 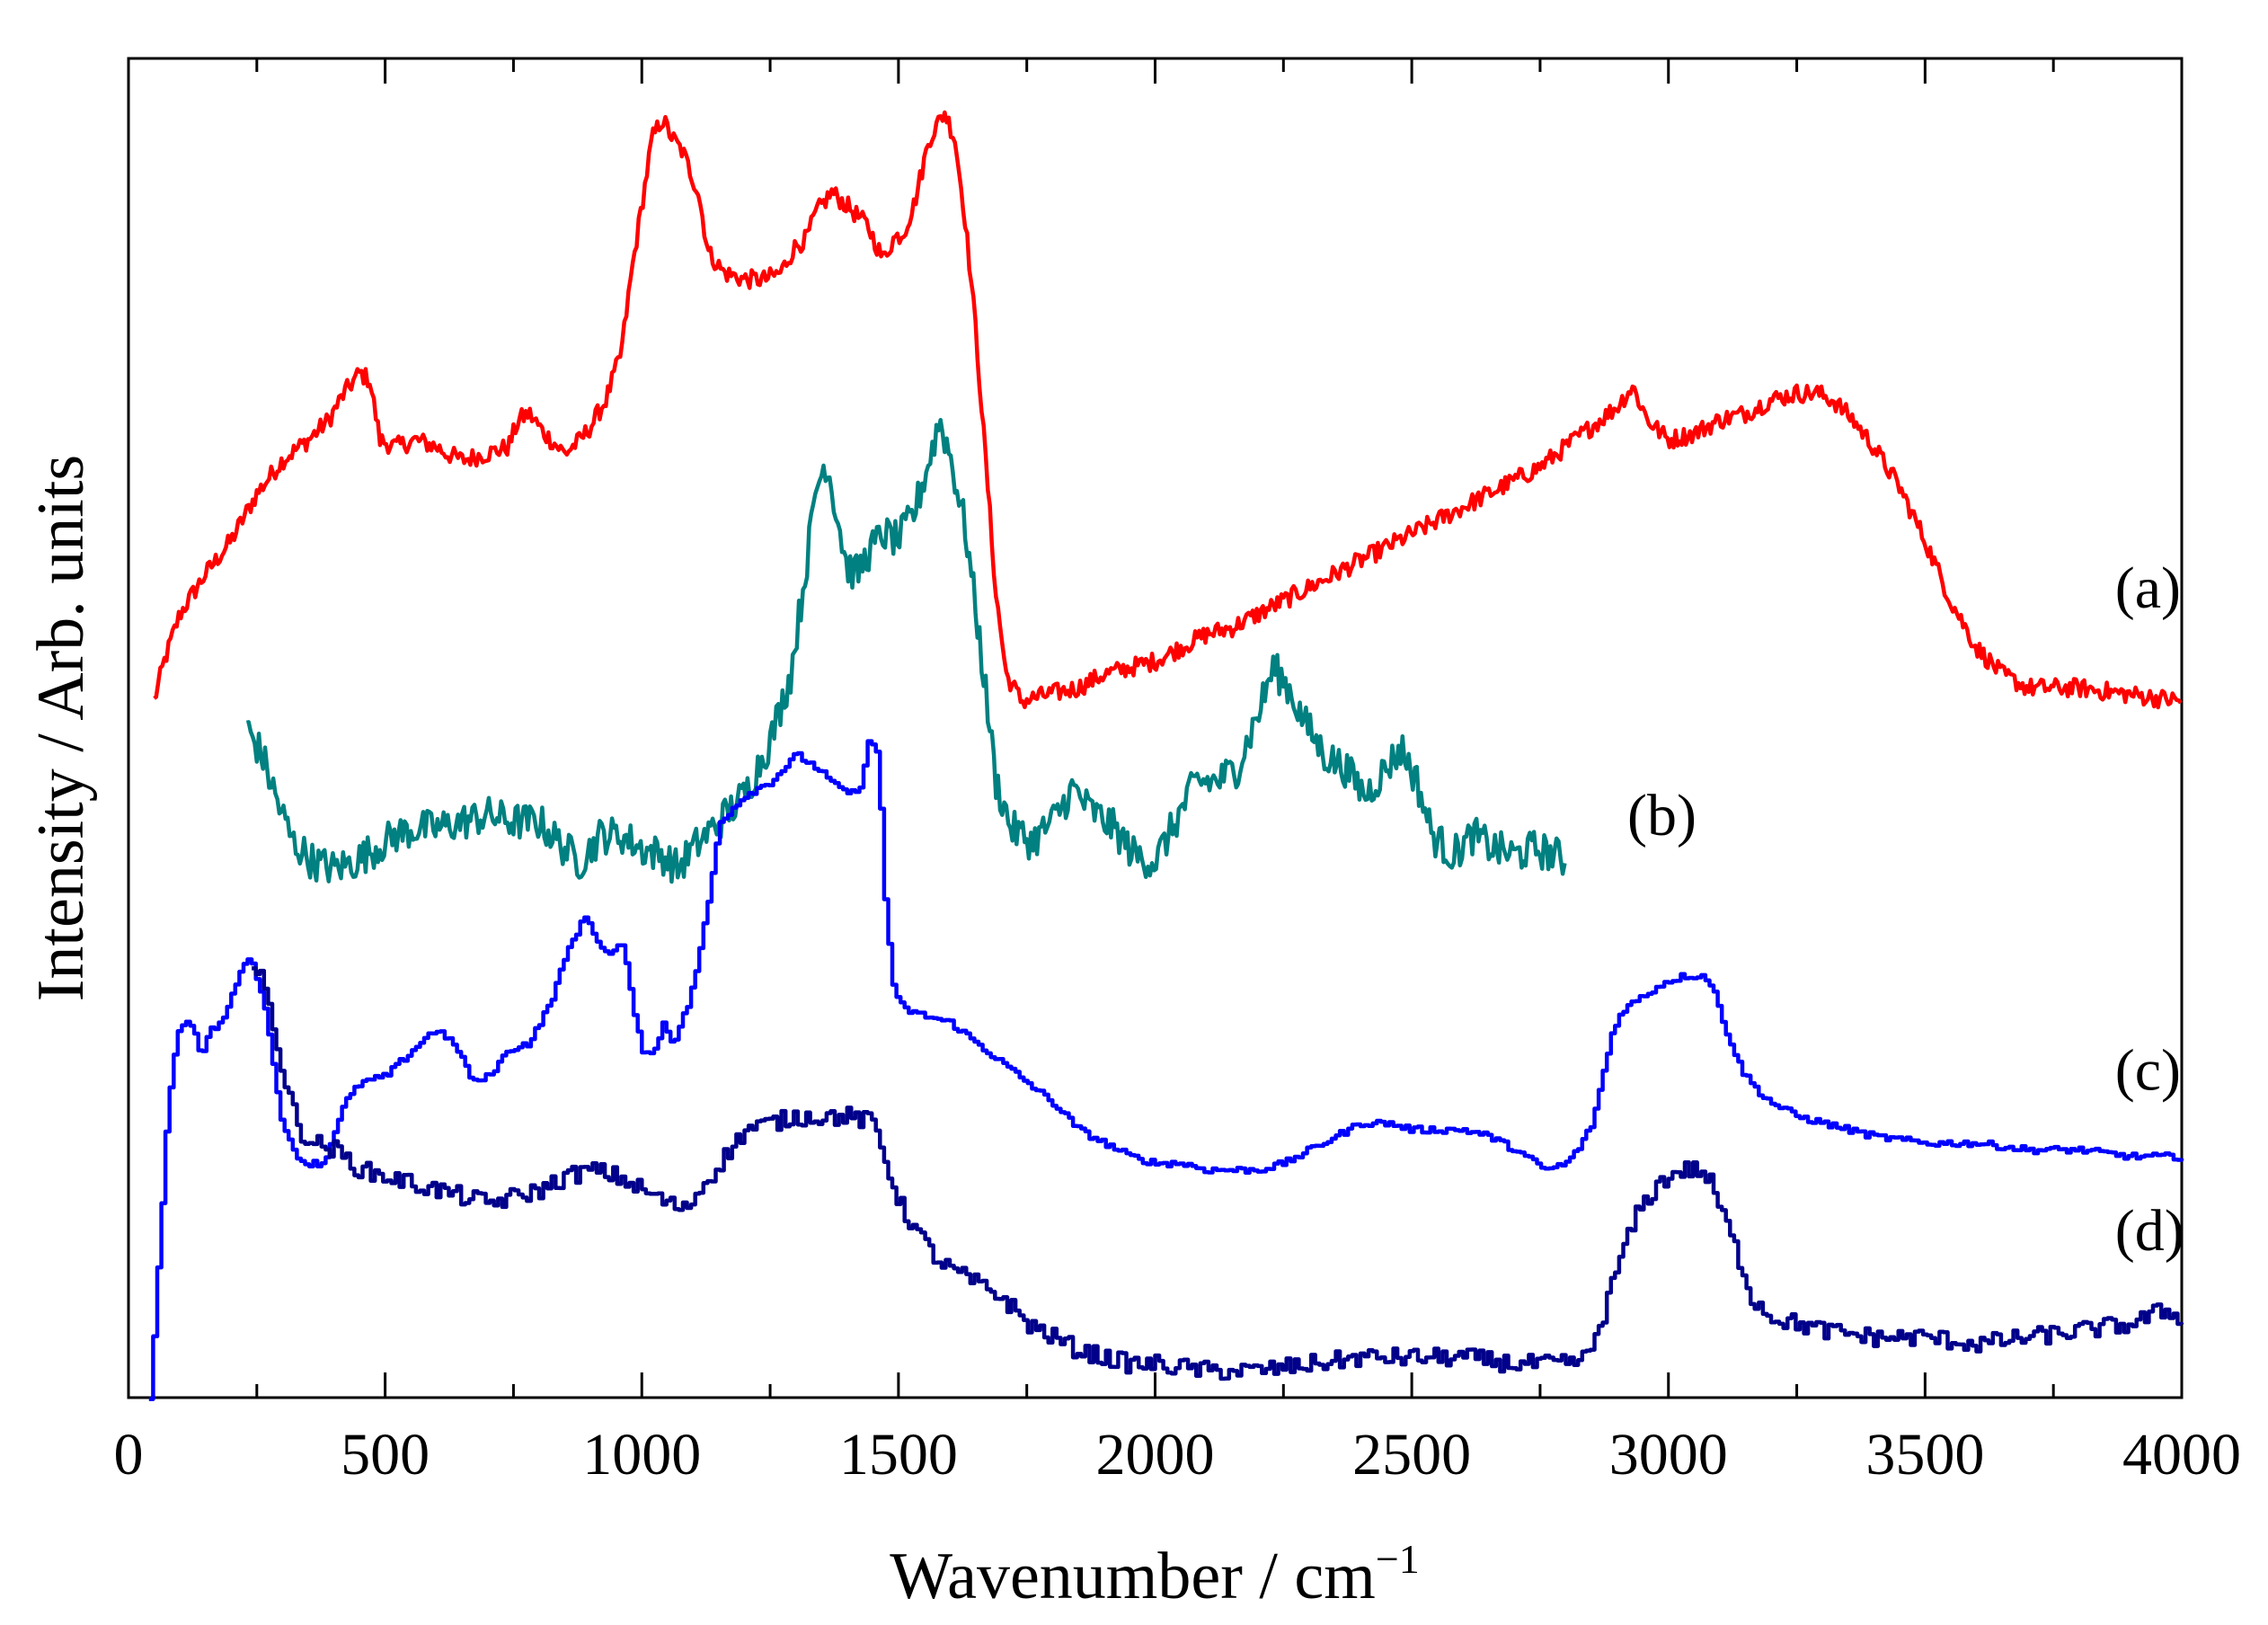 What do you see at coordinates (2148, 588) in the screenshot?
I see `series-label-a: (a)` at bounding box center [2148, 588].